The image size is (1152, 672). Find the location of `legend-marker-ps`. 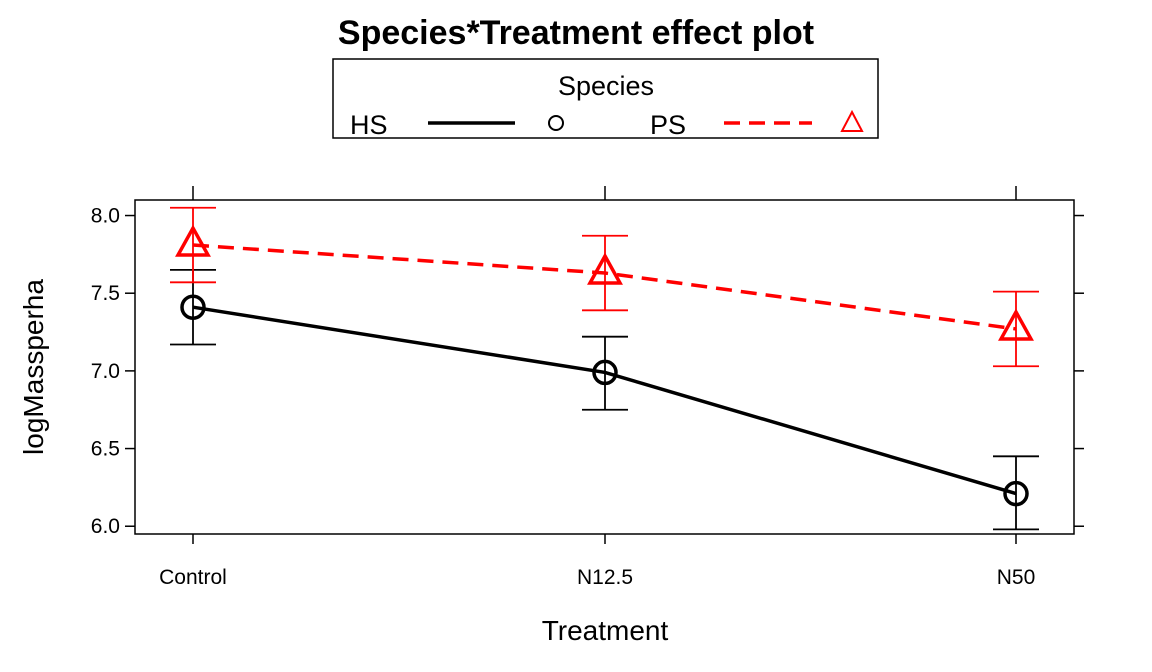

legend-marker-ps is located at coordinates (852, 120).